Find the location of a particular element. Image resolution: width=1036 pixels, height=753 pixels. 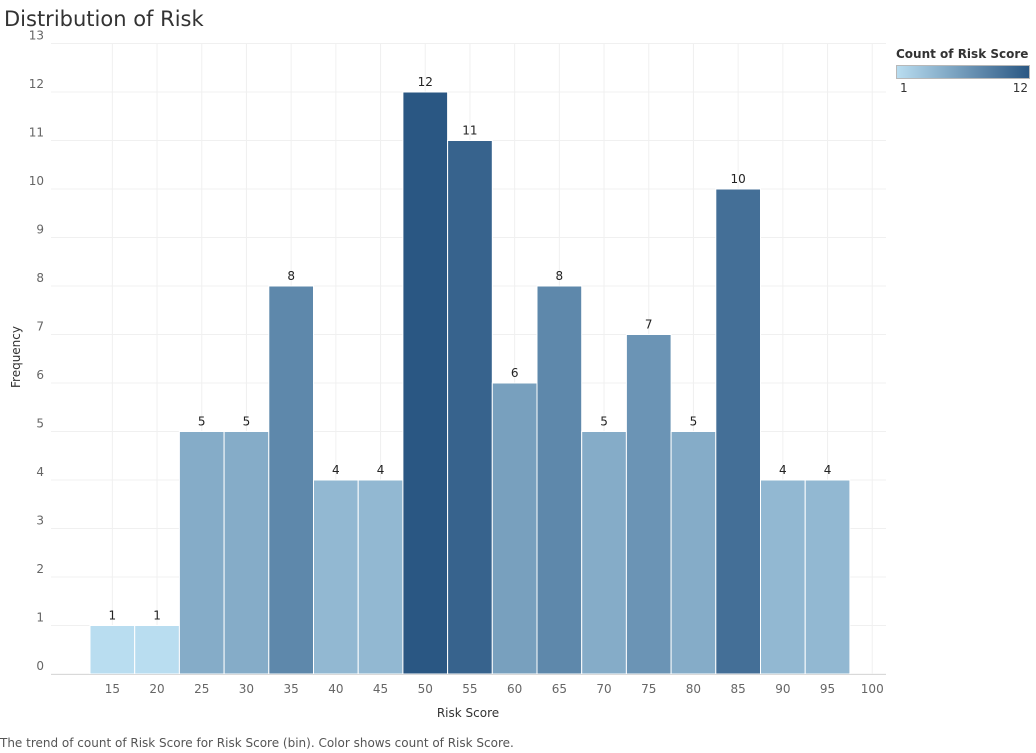

bar-value-label: 12 is located at coordinates (425, 82).